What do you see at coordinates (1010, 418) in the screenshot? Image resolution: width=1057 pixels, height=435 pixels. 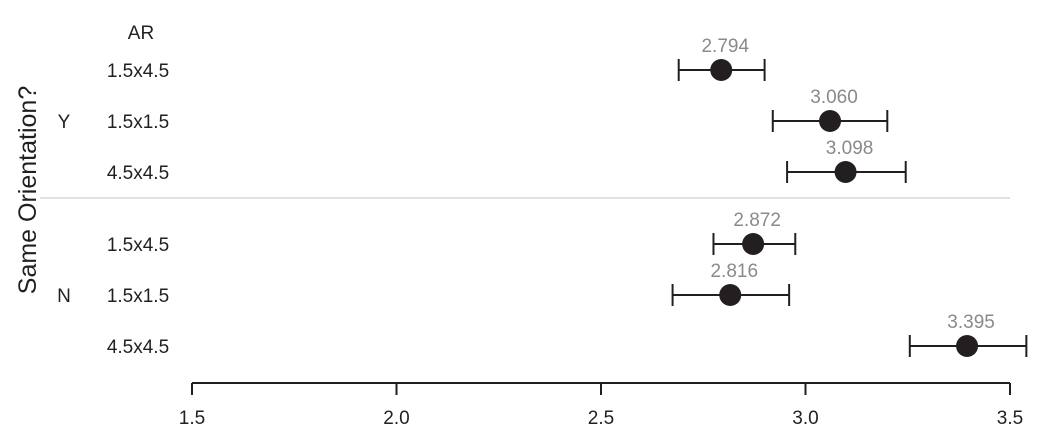 I see `x-tick-label: 3.5` at bounding box center [1010, 418].